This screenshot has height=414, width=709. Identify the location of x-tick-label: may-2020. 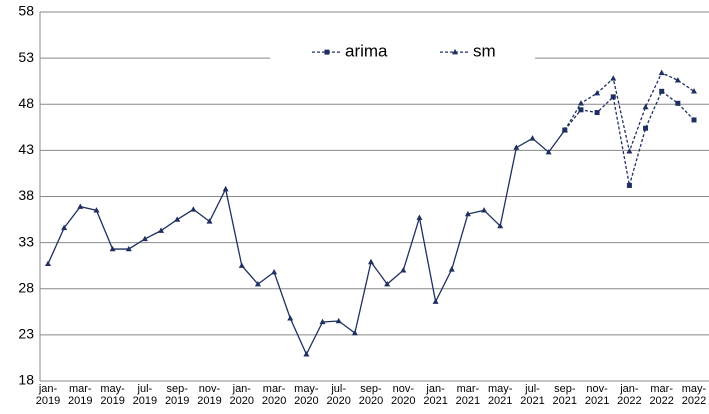
(306, 395).